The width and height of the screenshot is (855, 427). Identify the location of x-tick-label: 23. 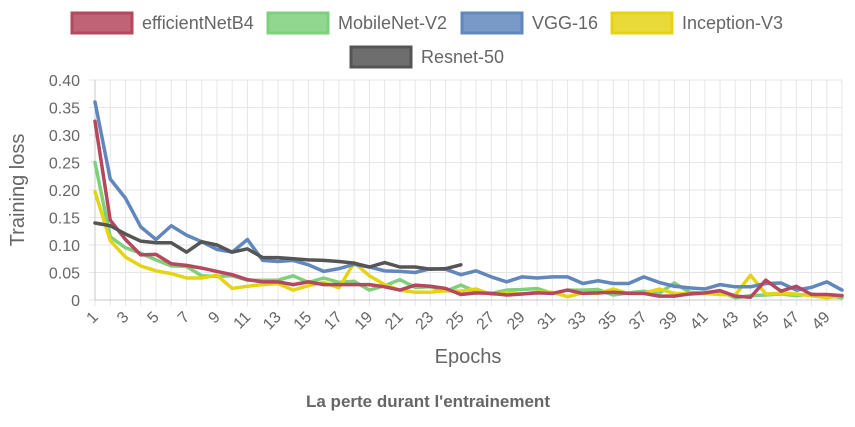
(425, 321).